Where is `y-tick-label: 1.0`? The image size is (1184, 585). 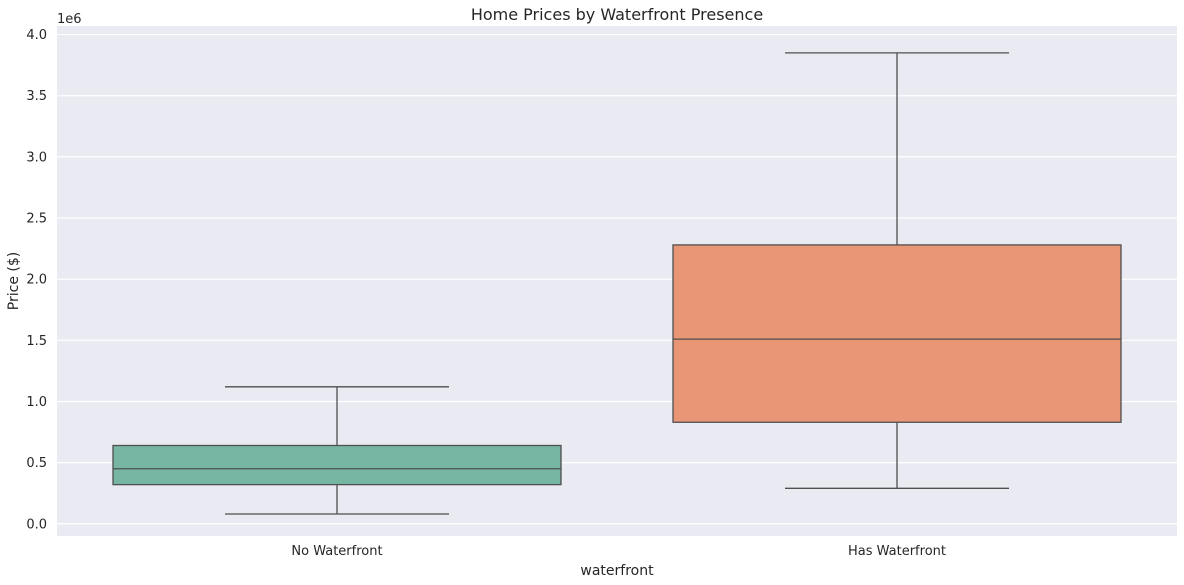
y-tick-label: 1.0 is located at coordinates (36, 402).